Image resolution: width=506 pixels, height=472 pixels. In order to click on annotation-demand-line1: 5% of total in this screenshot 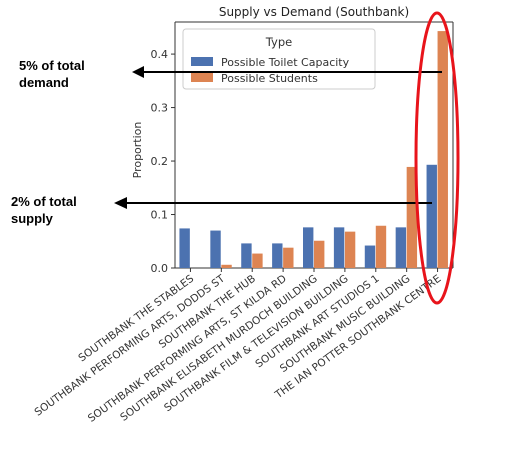, I will do `click(52, 65)`.